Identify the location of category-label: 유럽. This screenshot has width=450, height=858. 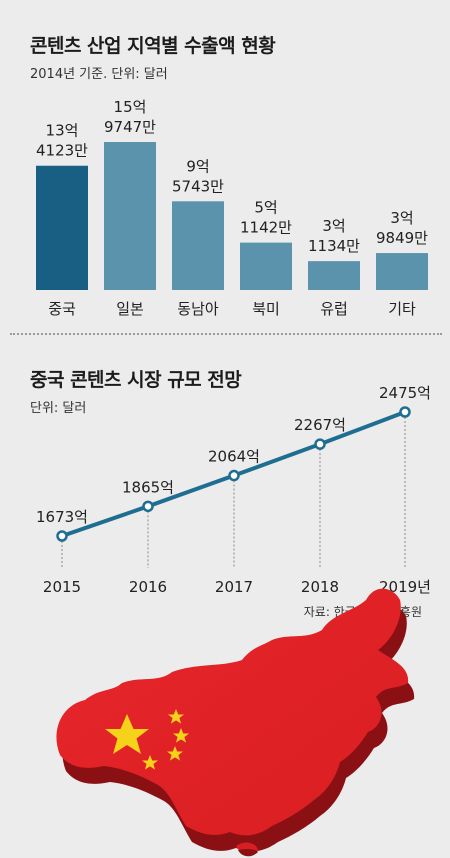
(334, 309).